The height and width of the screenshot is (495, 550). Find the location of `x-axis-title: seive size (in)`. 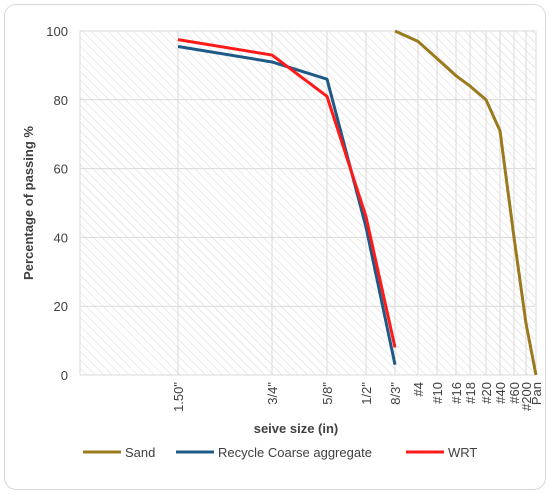

x-axis-title: seive size (in) is located at coordinates (296, 428).